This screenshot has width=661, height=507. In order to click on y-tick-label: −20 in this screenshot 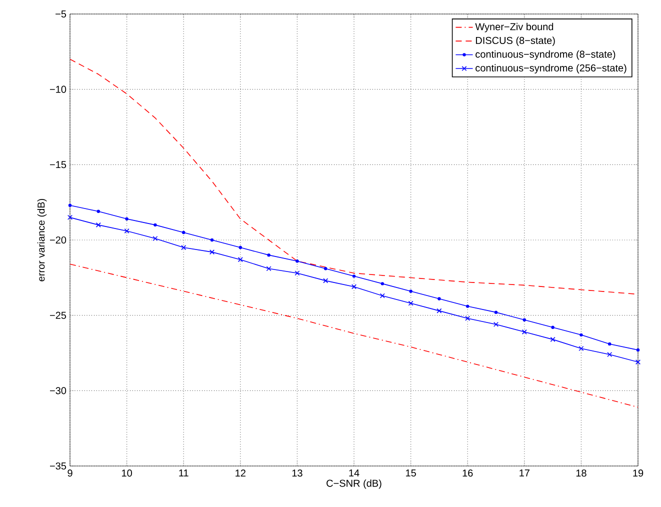, I will do `click(58, 240)`.